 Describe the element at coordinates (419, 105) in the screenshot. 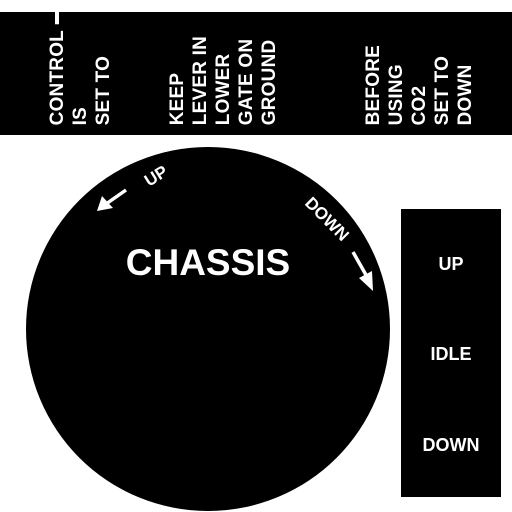

I see `banner-text-co2: CO2` at that location.